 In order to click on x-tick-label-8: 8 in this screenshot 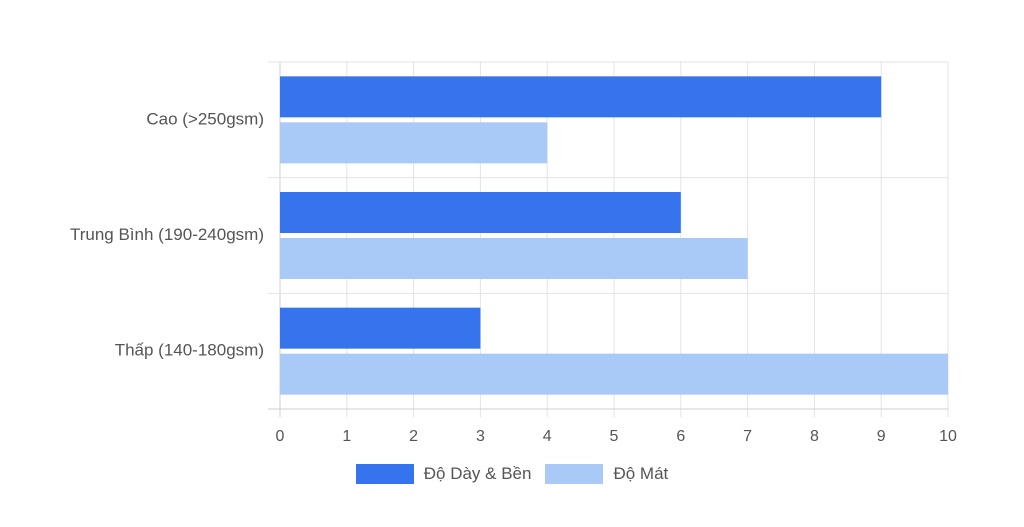, I will do `click(814, 436)`.